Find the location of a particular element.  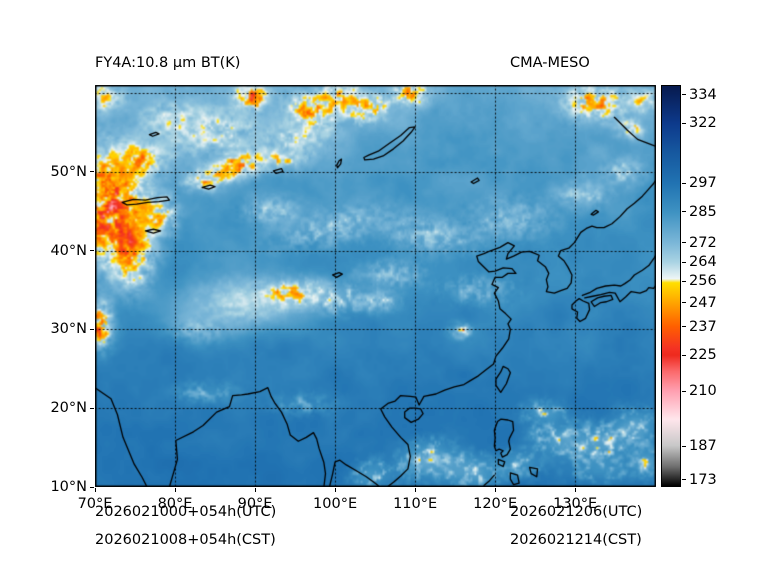

colorbar-tick-label: 187 is located at coordinates (703, 446).